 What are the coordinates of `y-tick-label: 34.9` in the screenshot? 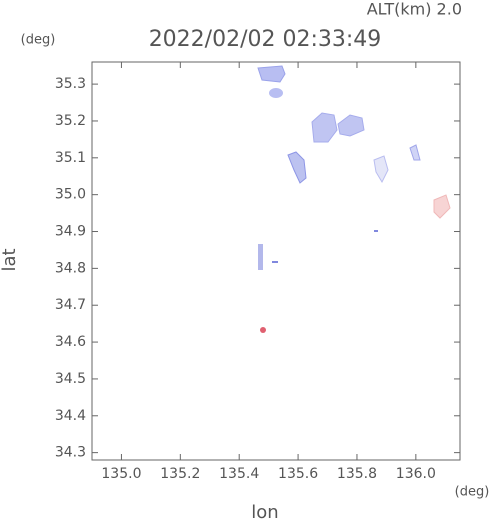 It's located at (70, 232).